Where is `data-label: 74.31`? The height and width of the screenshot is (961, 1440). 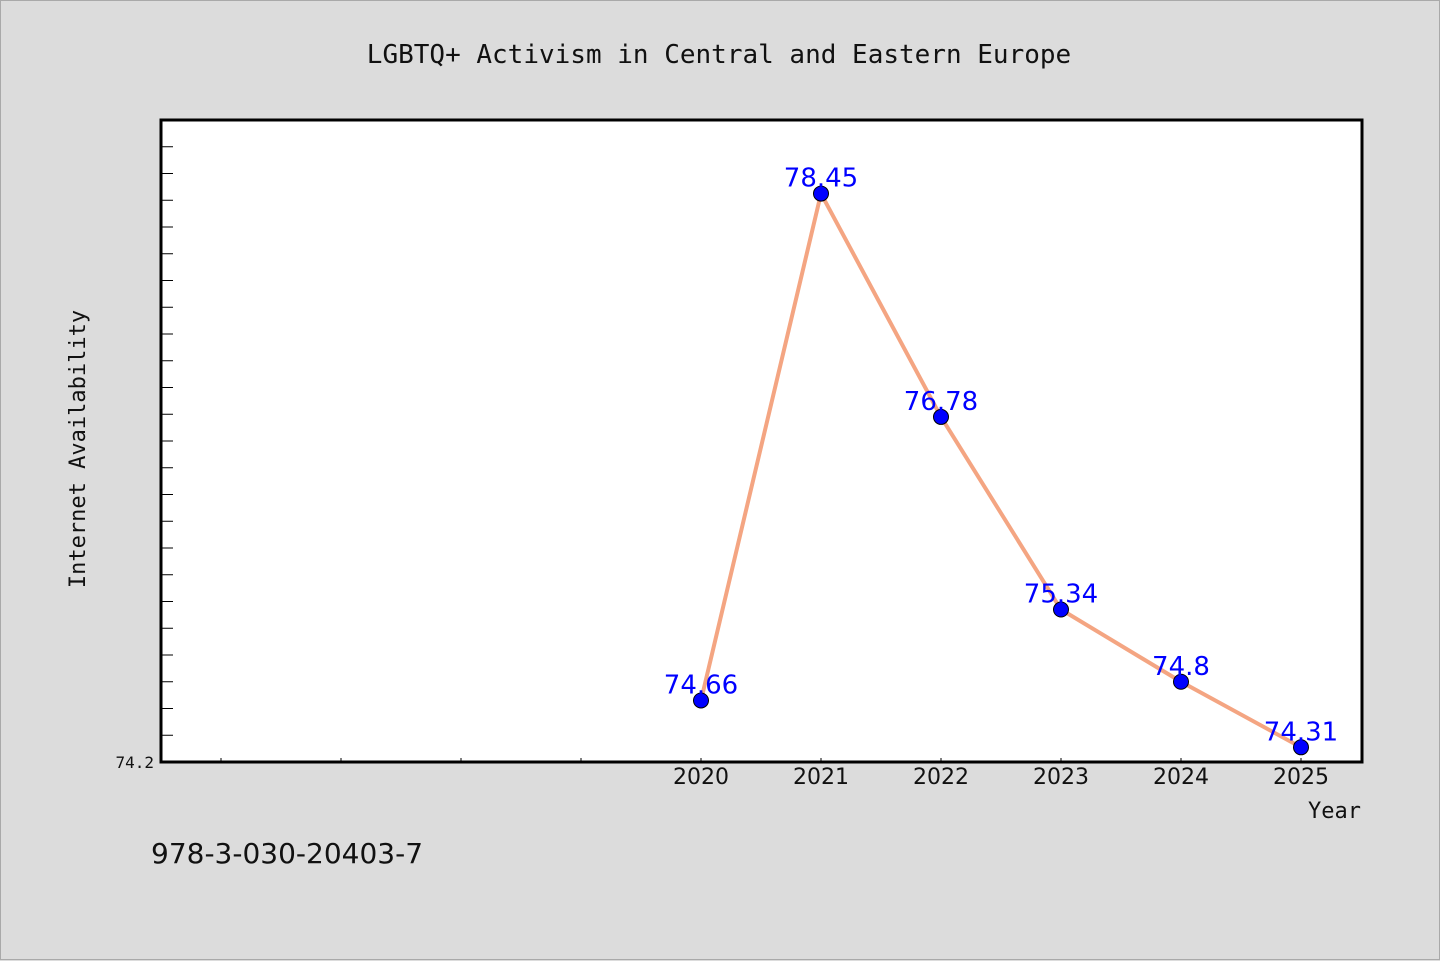 data-label: 74.31 is located at coordinates (1301, 732).